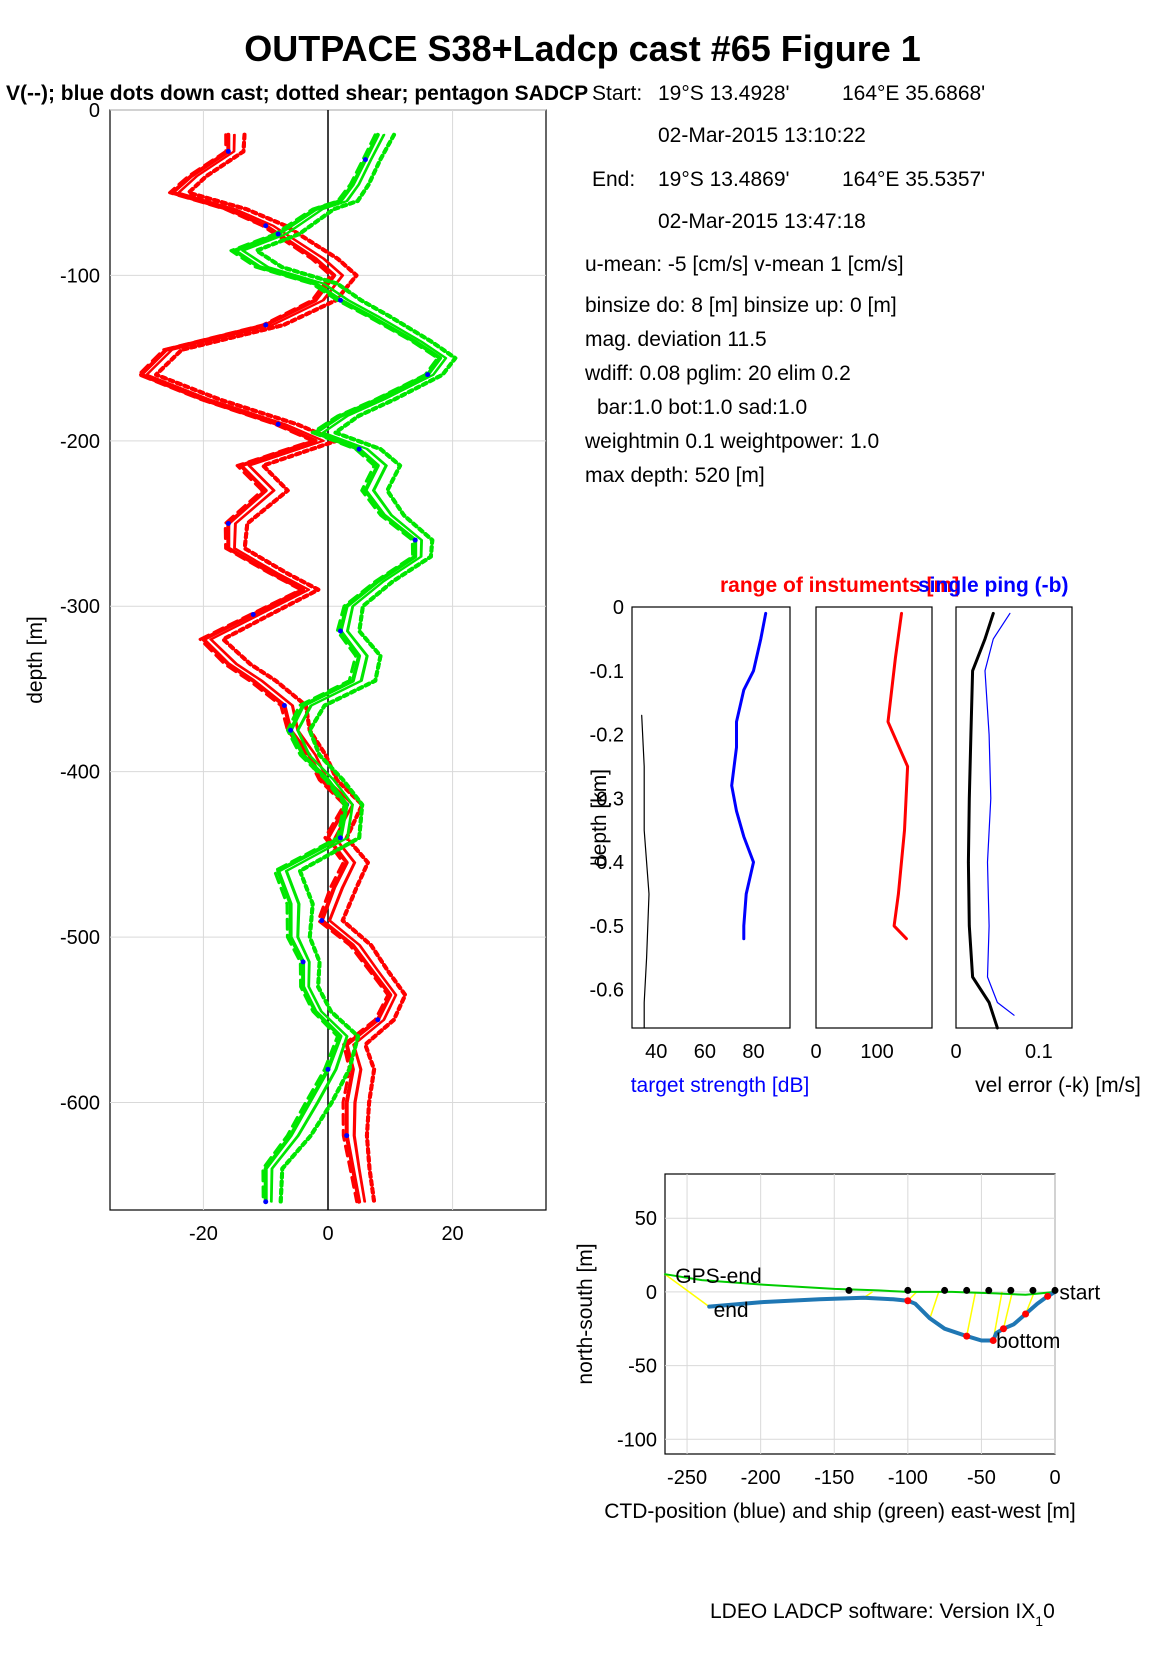 This screenshot has height=1679, width=1165. What do you see at coordinates (651, 1293) in the screenshot?
I see `position-ytick-label: 0` at bounding box center [651, 1293].